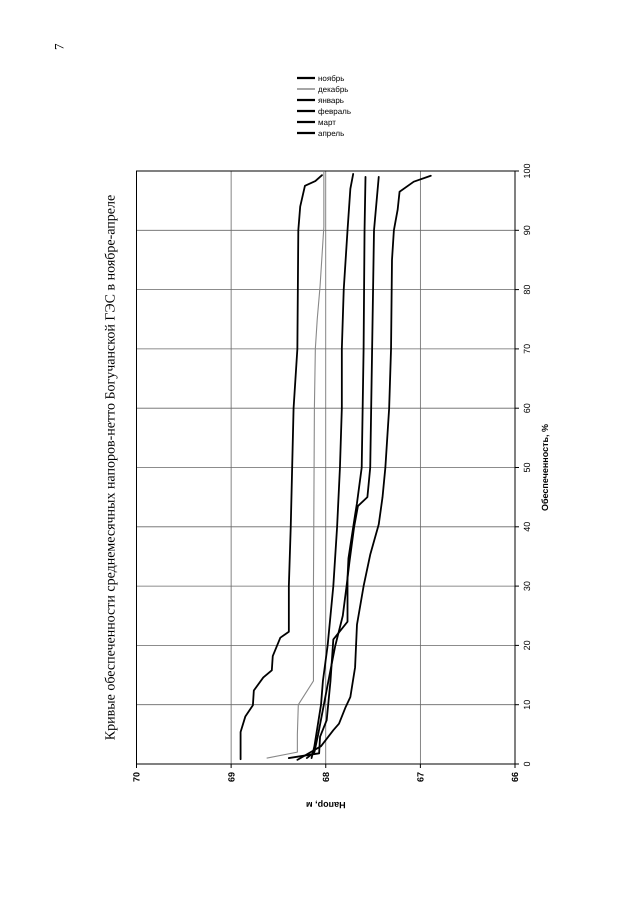 The width and height of the screenshot is (640, 905). What do you see at coordinates (137, 777) in the screenshot?
I see `x-tick-label: 70` at bounding box center [137, 777].